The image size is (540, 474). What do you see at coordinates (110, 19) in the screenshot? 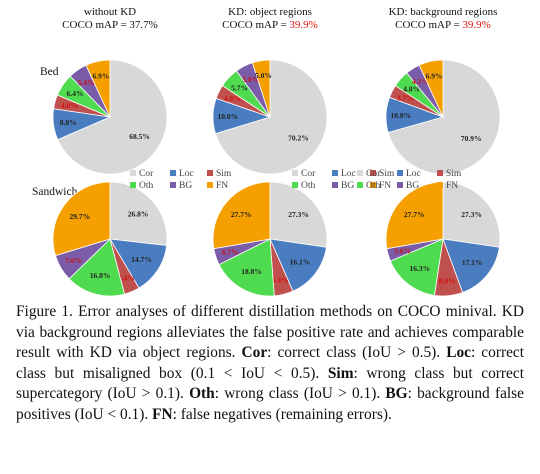
I see `column-header-without-kd: without KD COCO mAP = 37.7%` at bounding box center [110, 19].